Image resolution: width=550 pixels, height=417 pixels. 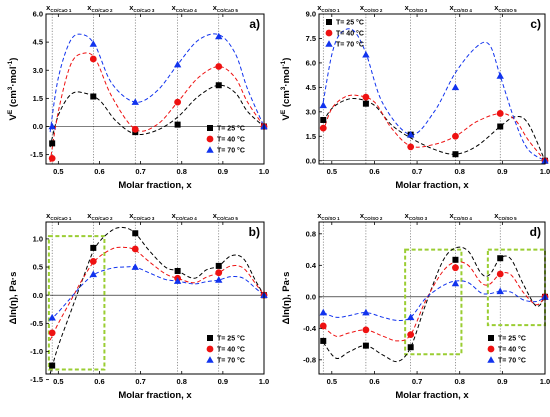 What do you see at coordinates (512, 350) in the screenshot?
I see `legend-entry: T= 40 °C` at bounding box center [512, 350].